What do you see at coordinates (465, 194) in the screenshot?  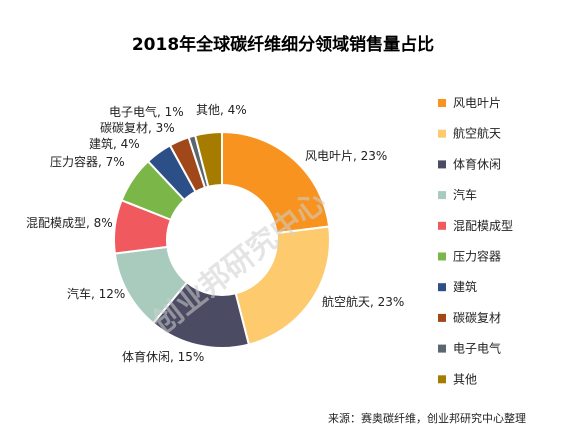 I see `legend-label-4: 汽车` at bounding box center [465, 194].